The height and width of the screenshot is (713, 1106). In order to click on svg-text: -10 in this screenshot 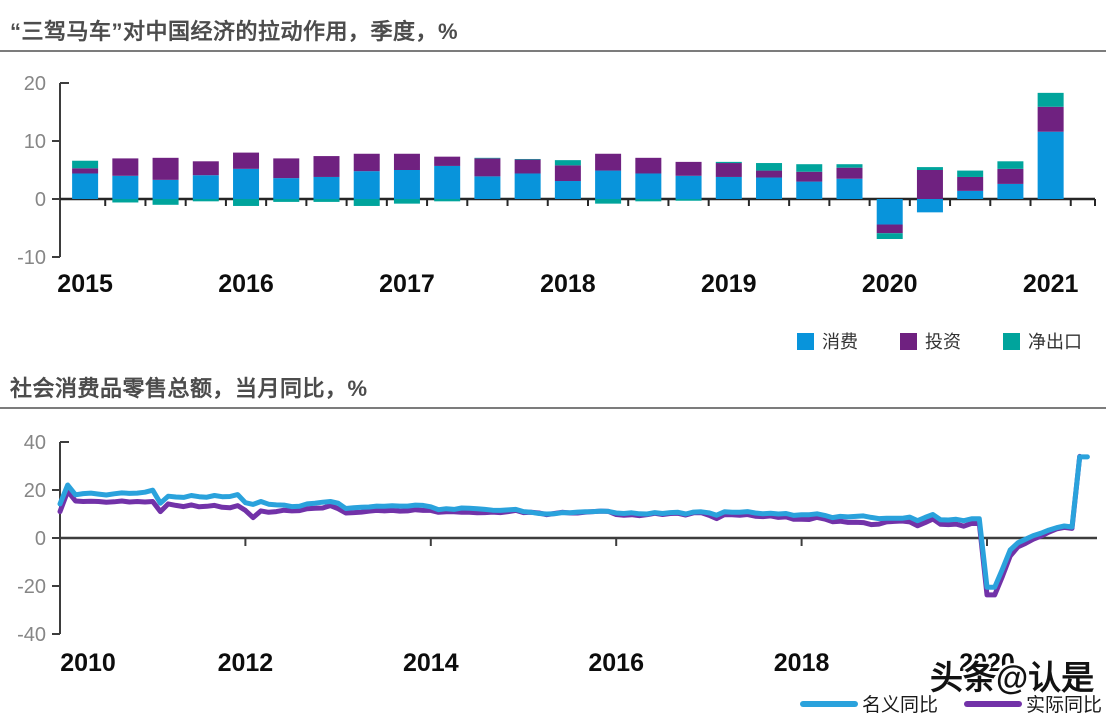, I will do `click(31, 258)`.